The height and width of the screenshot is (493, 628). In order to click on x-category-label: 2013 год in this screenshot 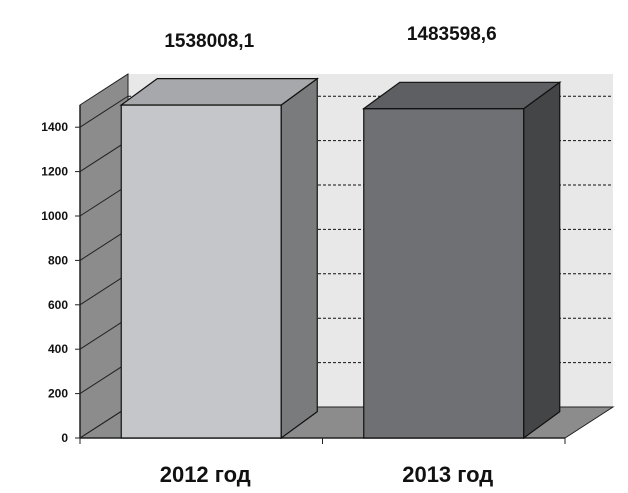, I will do `click(447, 474)`.